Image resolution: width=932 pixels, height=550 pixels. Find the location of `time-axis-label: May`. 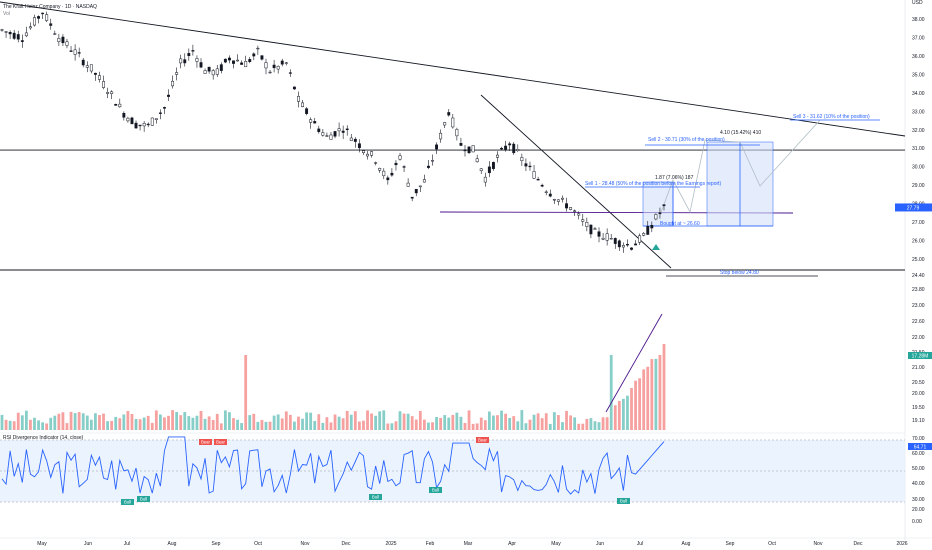

time-axis-label: May is located at coordinates (556, 544).